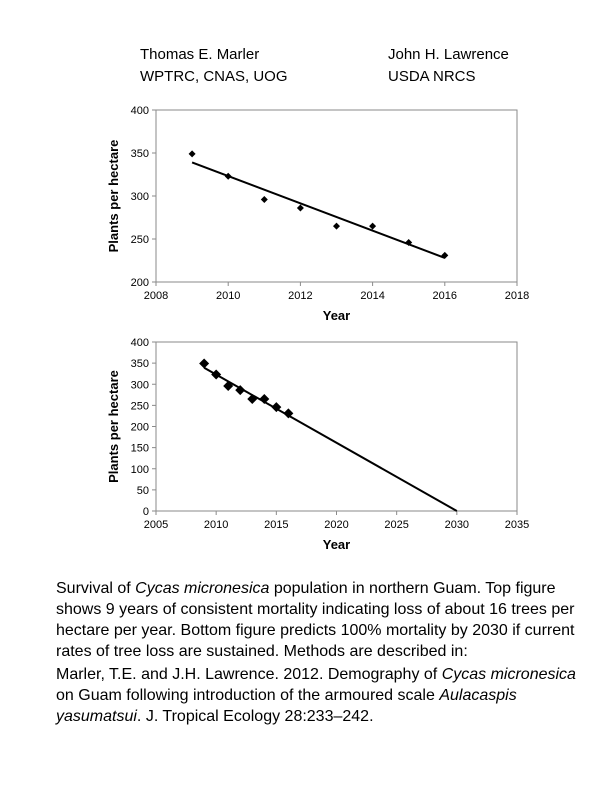 The width and height of the screenshot is (612, 792). What do you see at coordinates (448, 66) in the screenshot?
I see `author-block-lawrence: John H. Lawrence USDA NRCS` at bounding box center [448, 66].